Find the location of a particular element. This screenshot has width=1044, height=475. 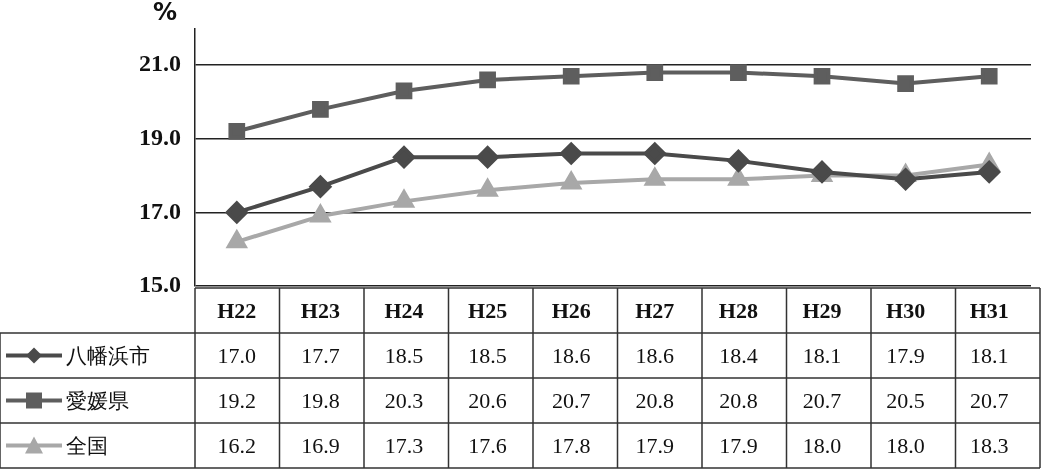

y-tick-label: 19.0 is located at coordinates (160, 137).